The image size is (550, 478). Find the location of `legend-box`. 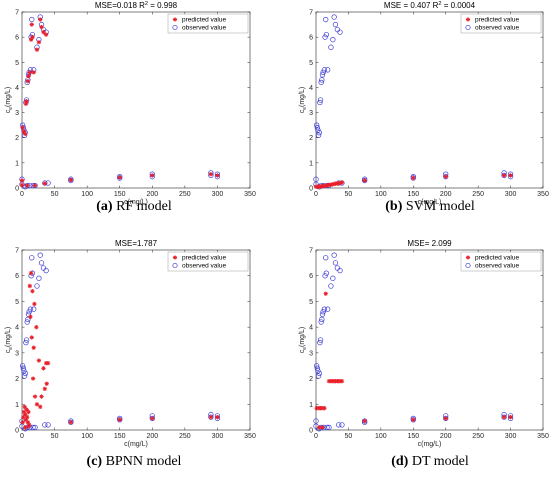

legend-box is located at coordinates (501, 23).